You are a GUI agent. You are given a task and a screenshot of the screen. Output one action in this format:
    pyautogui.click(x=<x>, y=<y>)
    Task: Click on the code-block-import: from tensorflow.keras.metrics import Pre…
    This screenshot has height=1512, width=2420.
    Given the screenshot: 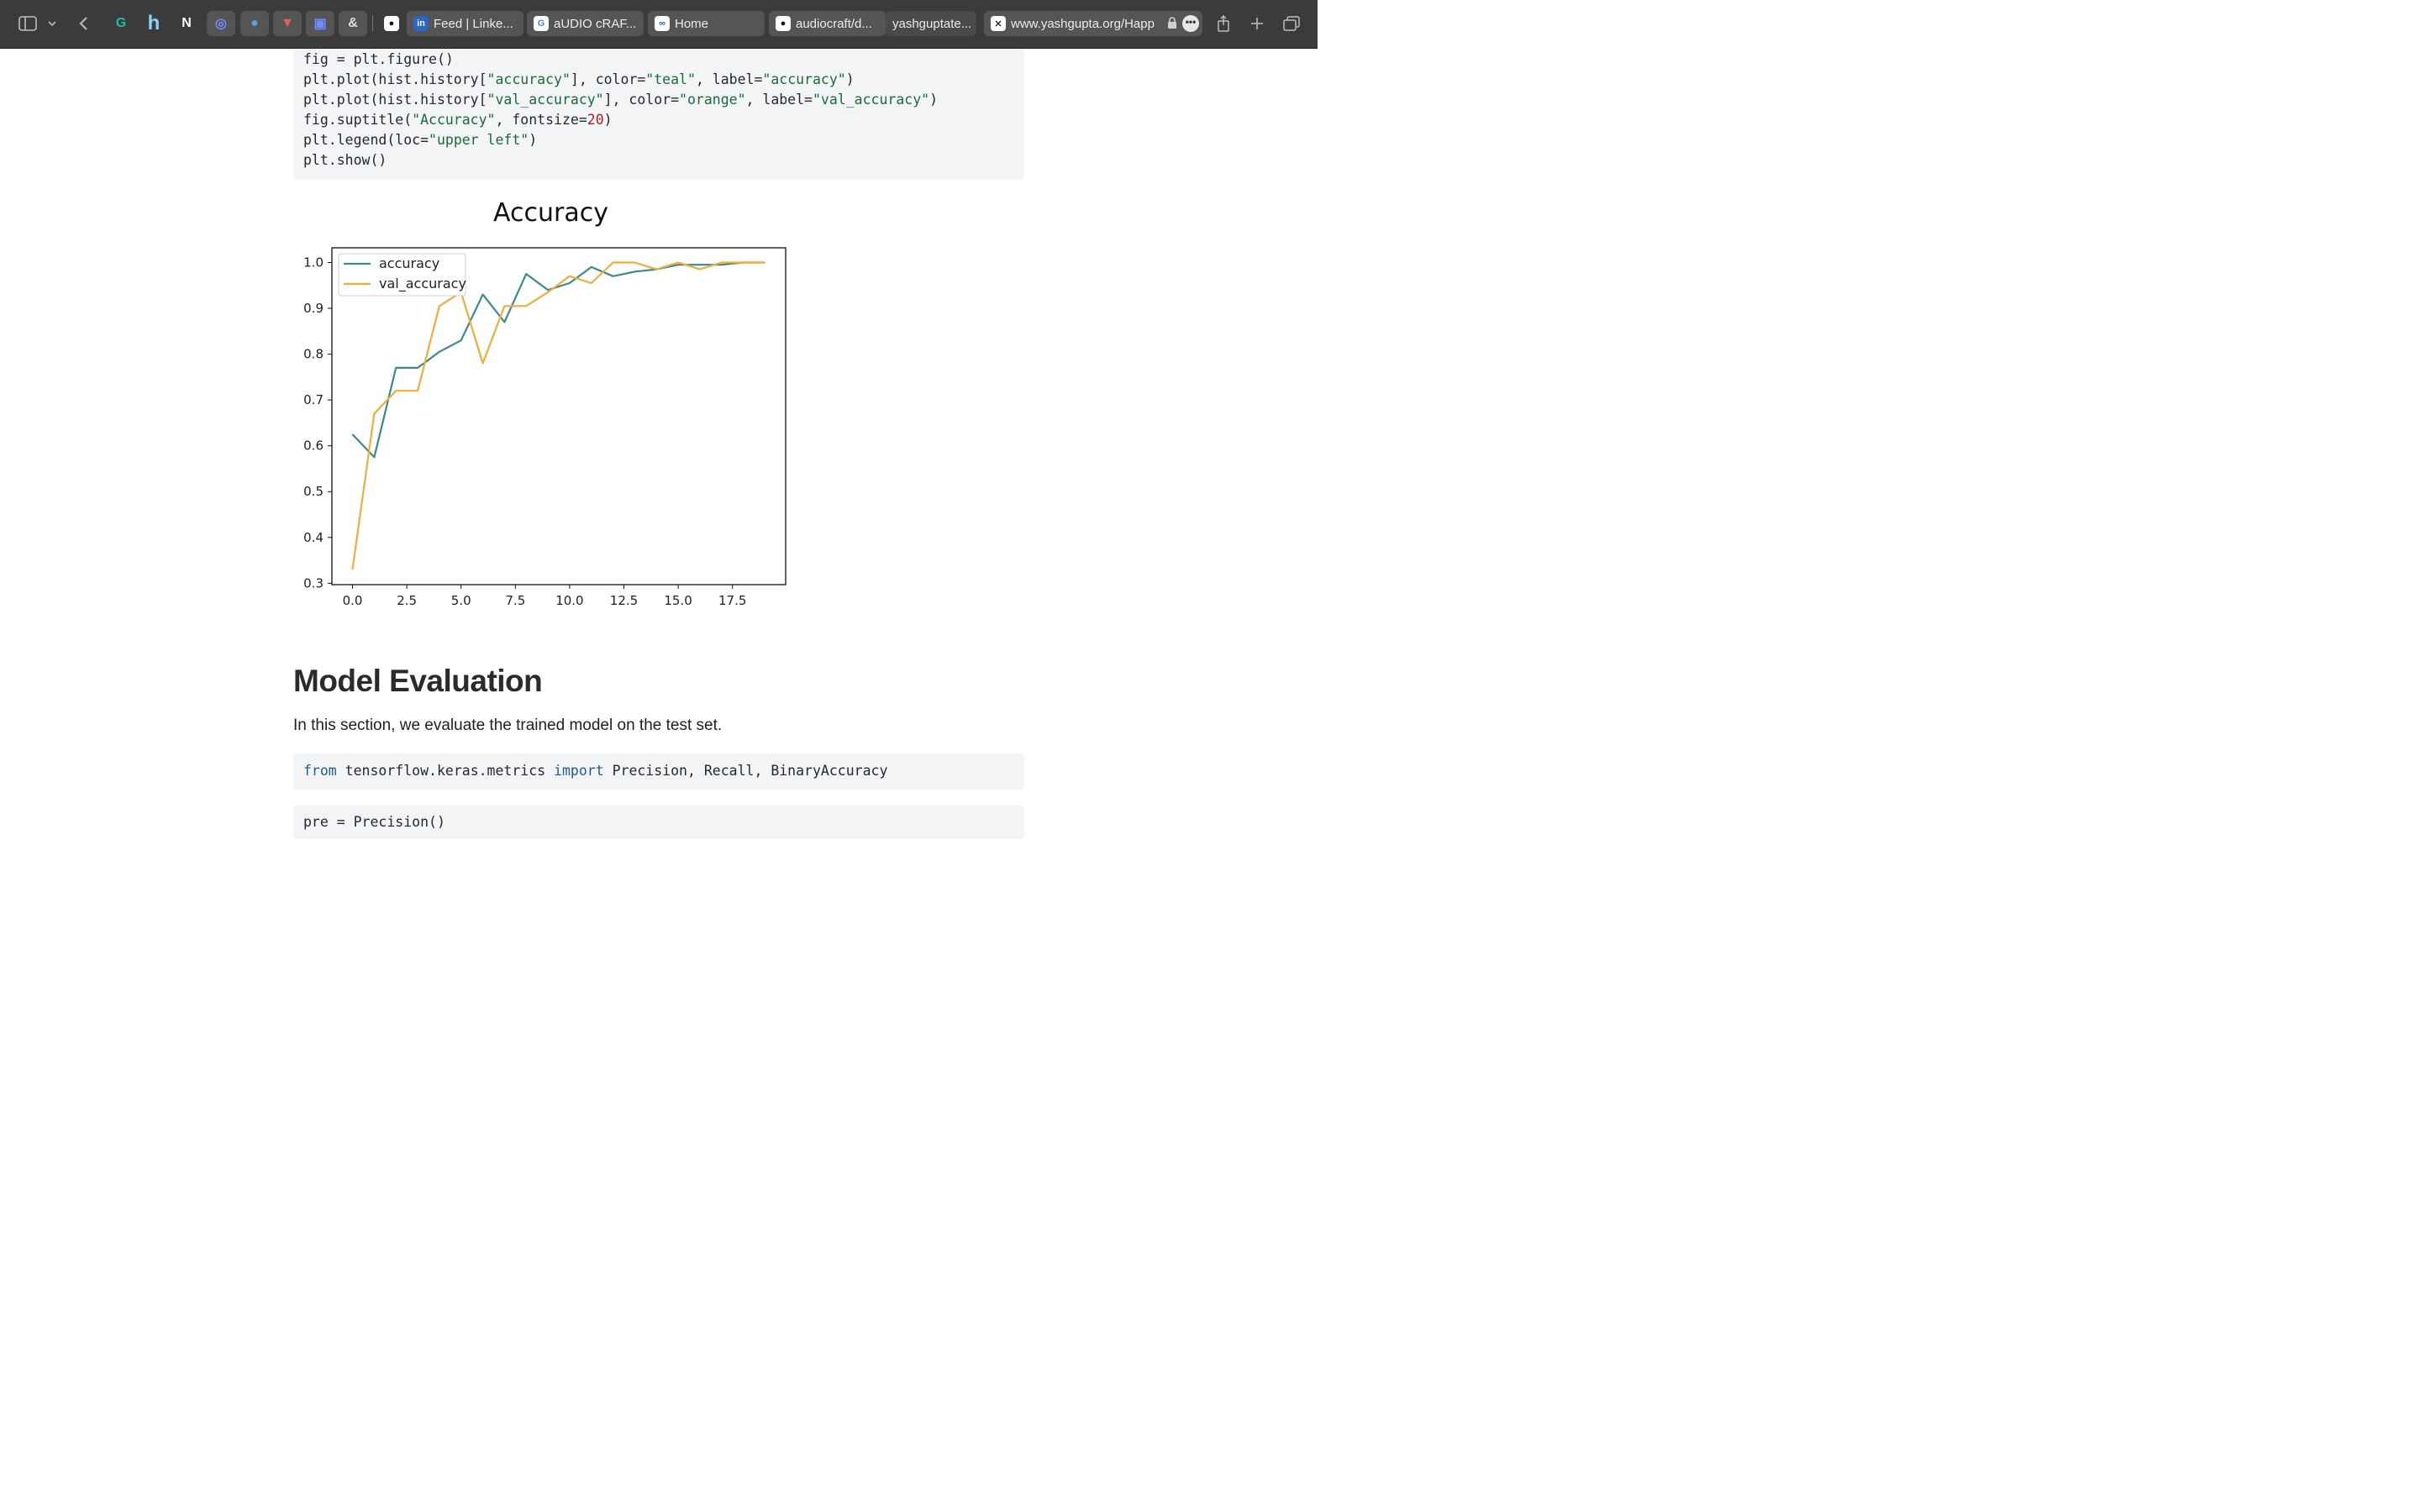 What is the action you would take?
    pyautogui.click(x=658, y=771)
    